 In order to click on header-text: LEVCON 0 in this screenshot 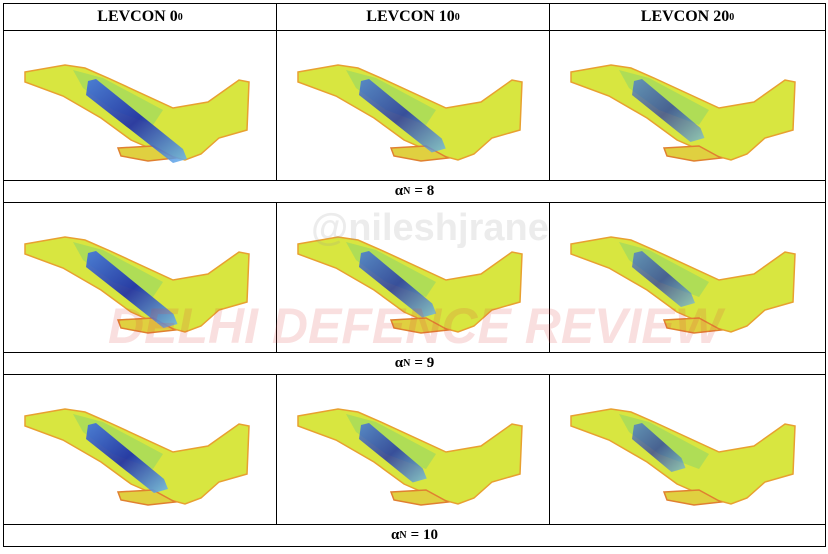, I will do `click(137, 16)`.